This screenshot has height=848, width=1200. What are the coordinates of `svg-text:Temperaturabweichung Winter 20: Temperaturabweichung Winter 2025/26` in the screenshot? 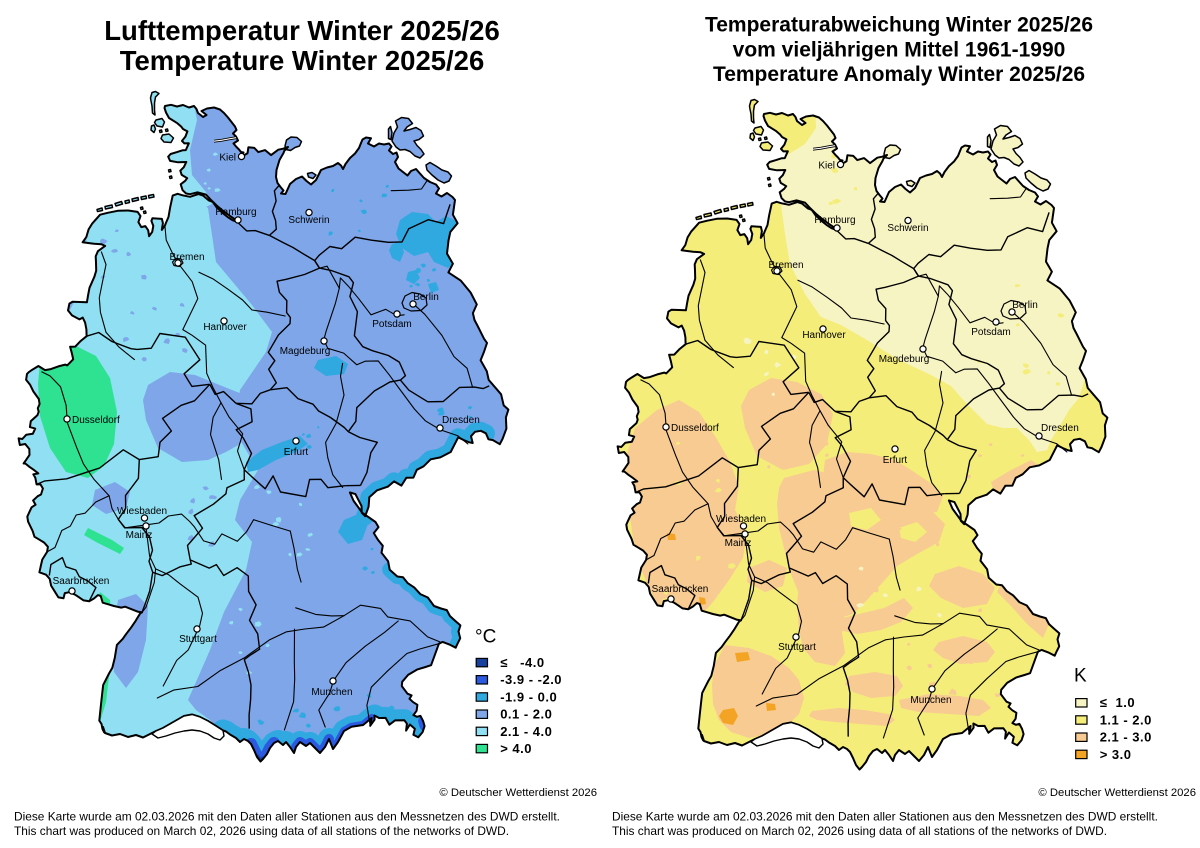 It's located at (899, 25).